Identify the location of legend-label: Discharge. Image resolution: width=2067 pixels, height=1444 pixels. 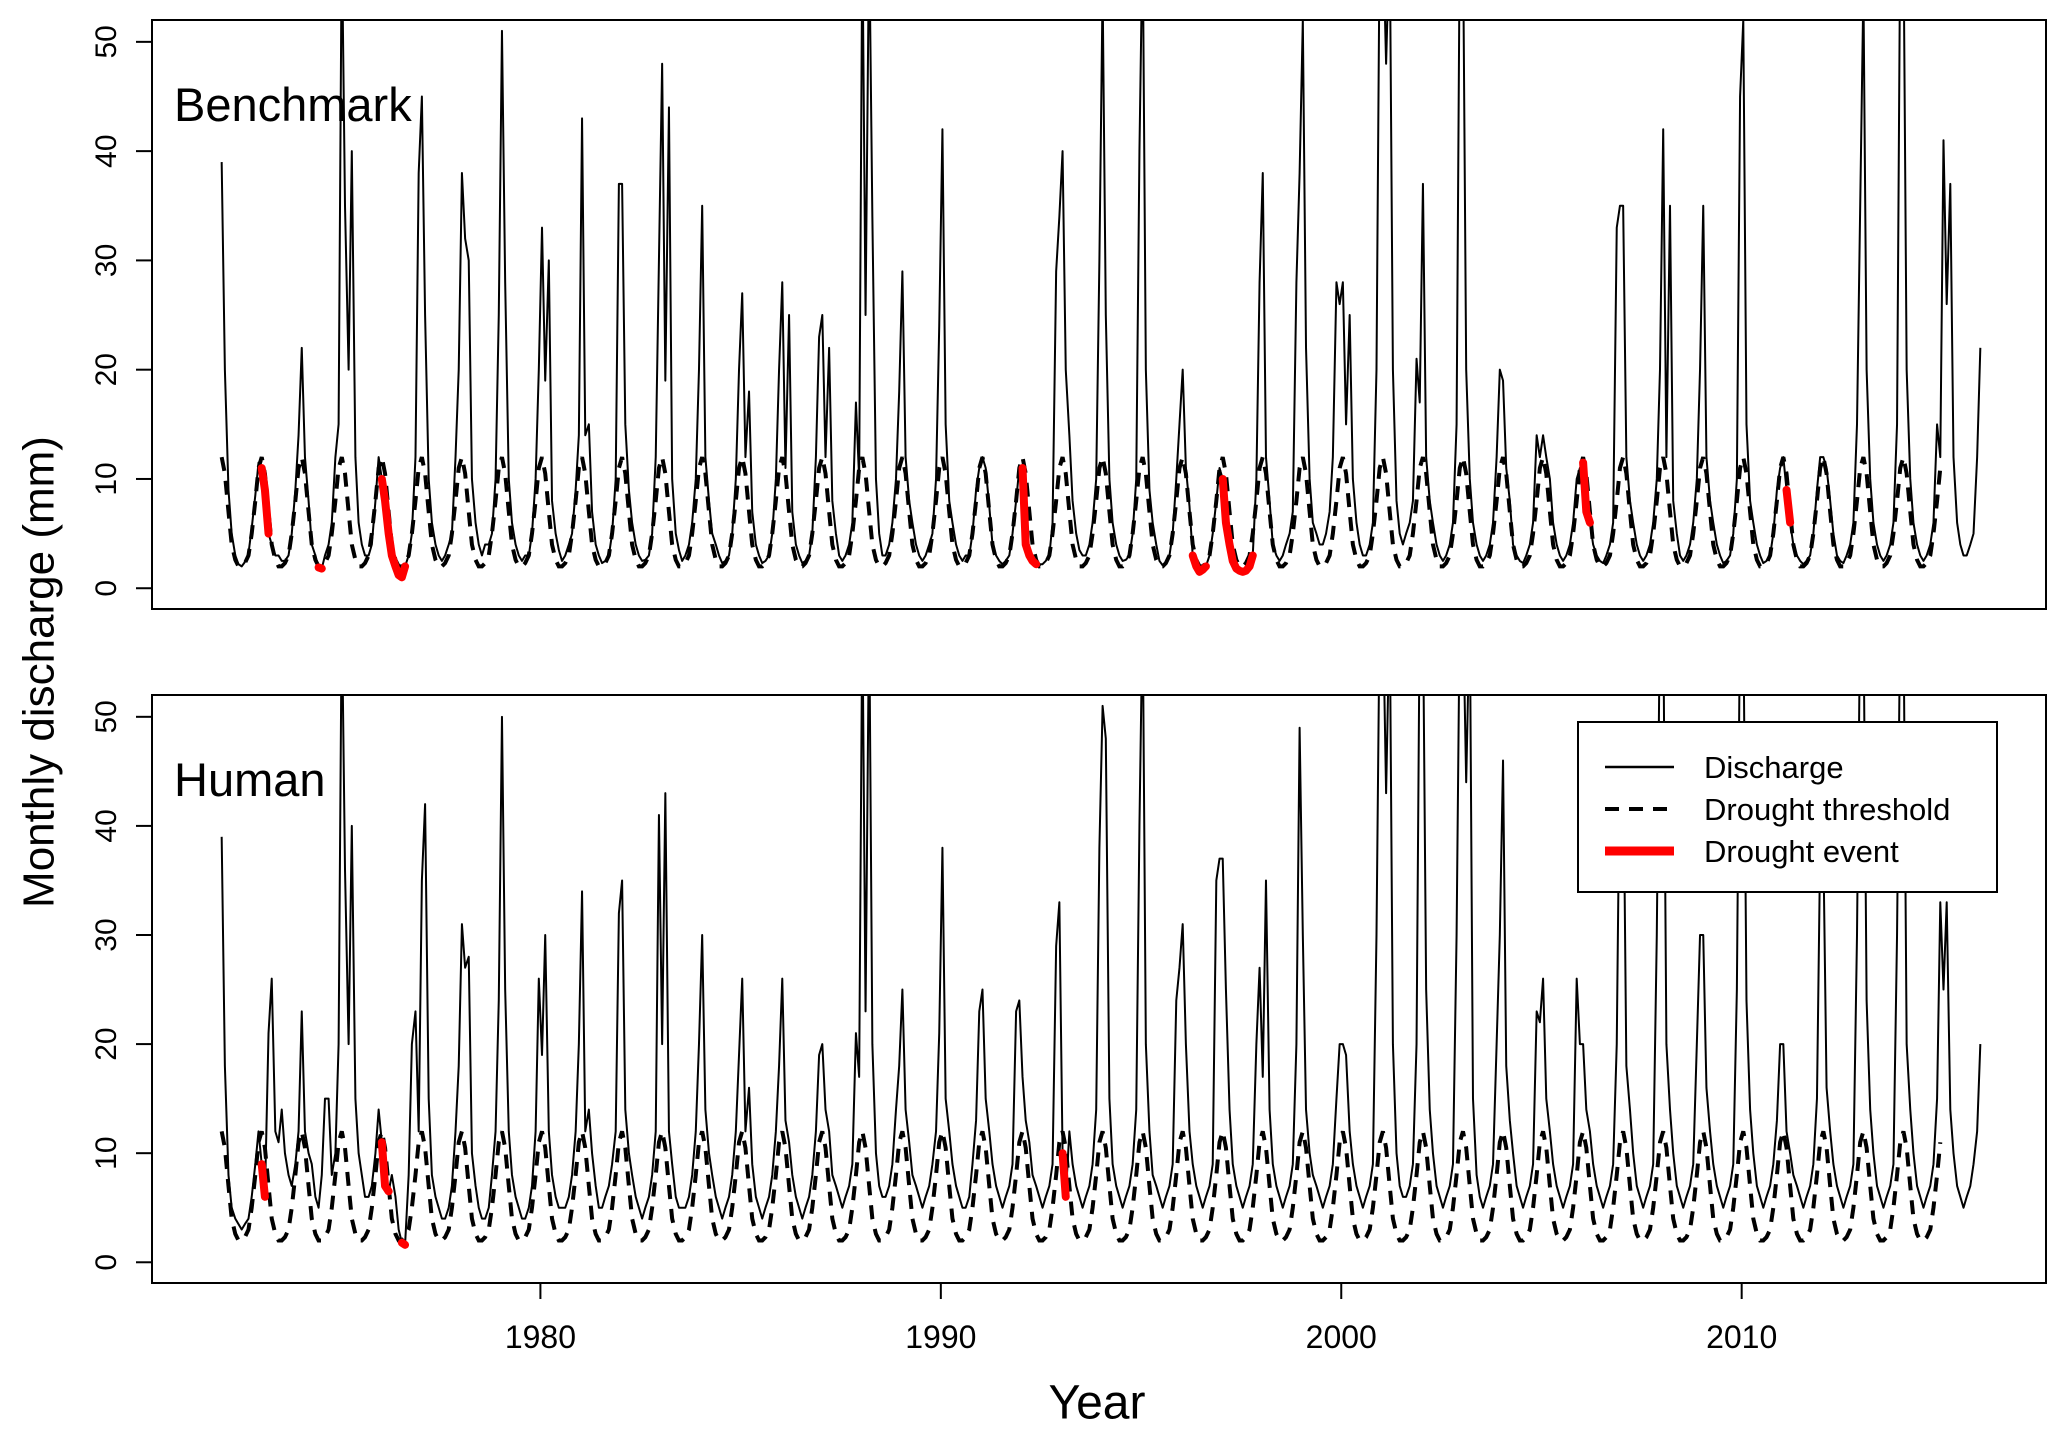
(1774, 767).